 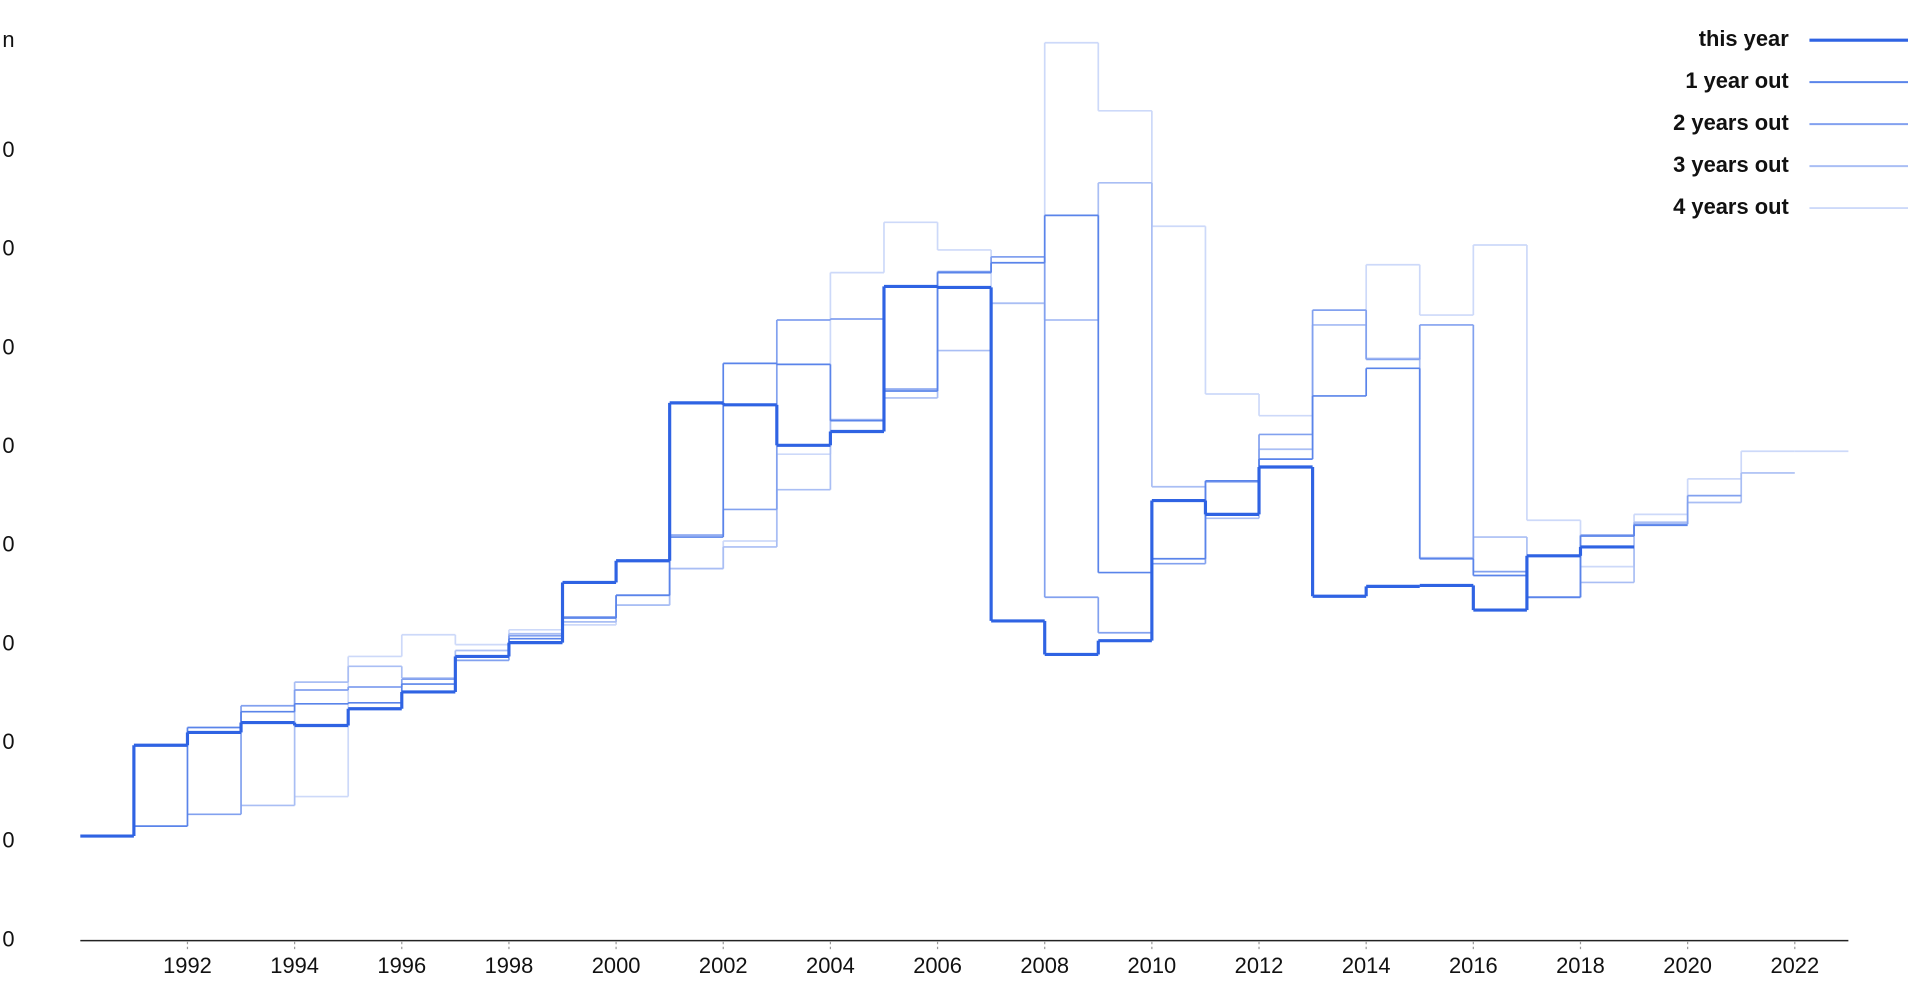 I want to click on legend-text: this year, so click(x=1744, y=38).